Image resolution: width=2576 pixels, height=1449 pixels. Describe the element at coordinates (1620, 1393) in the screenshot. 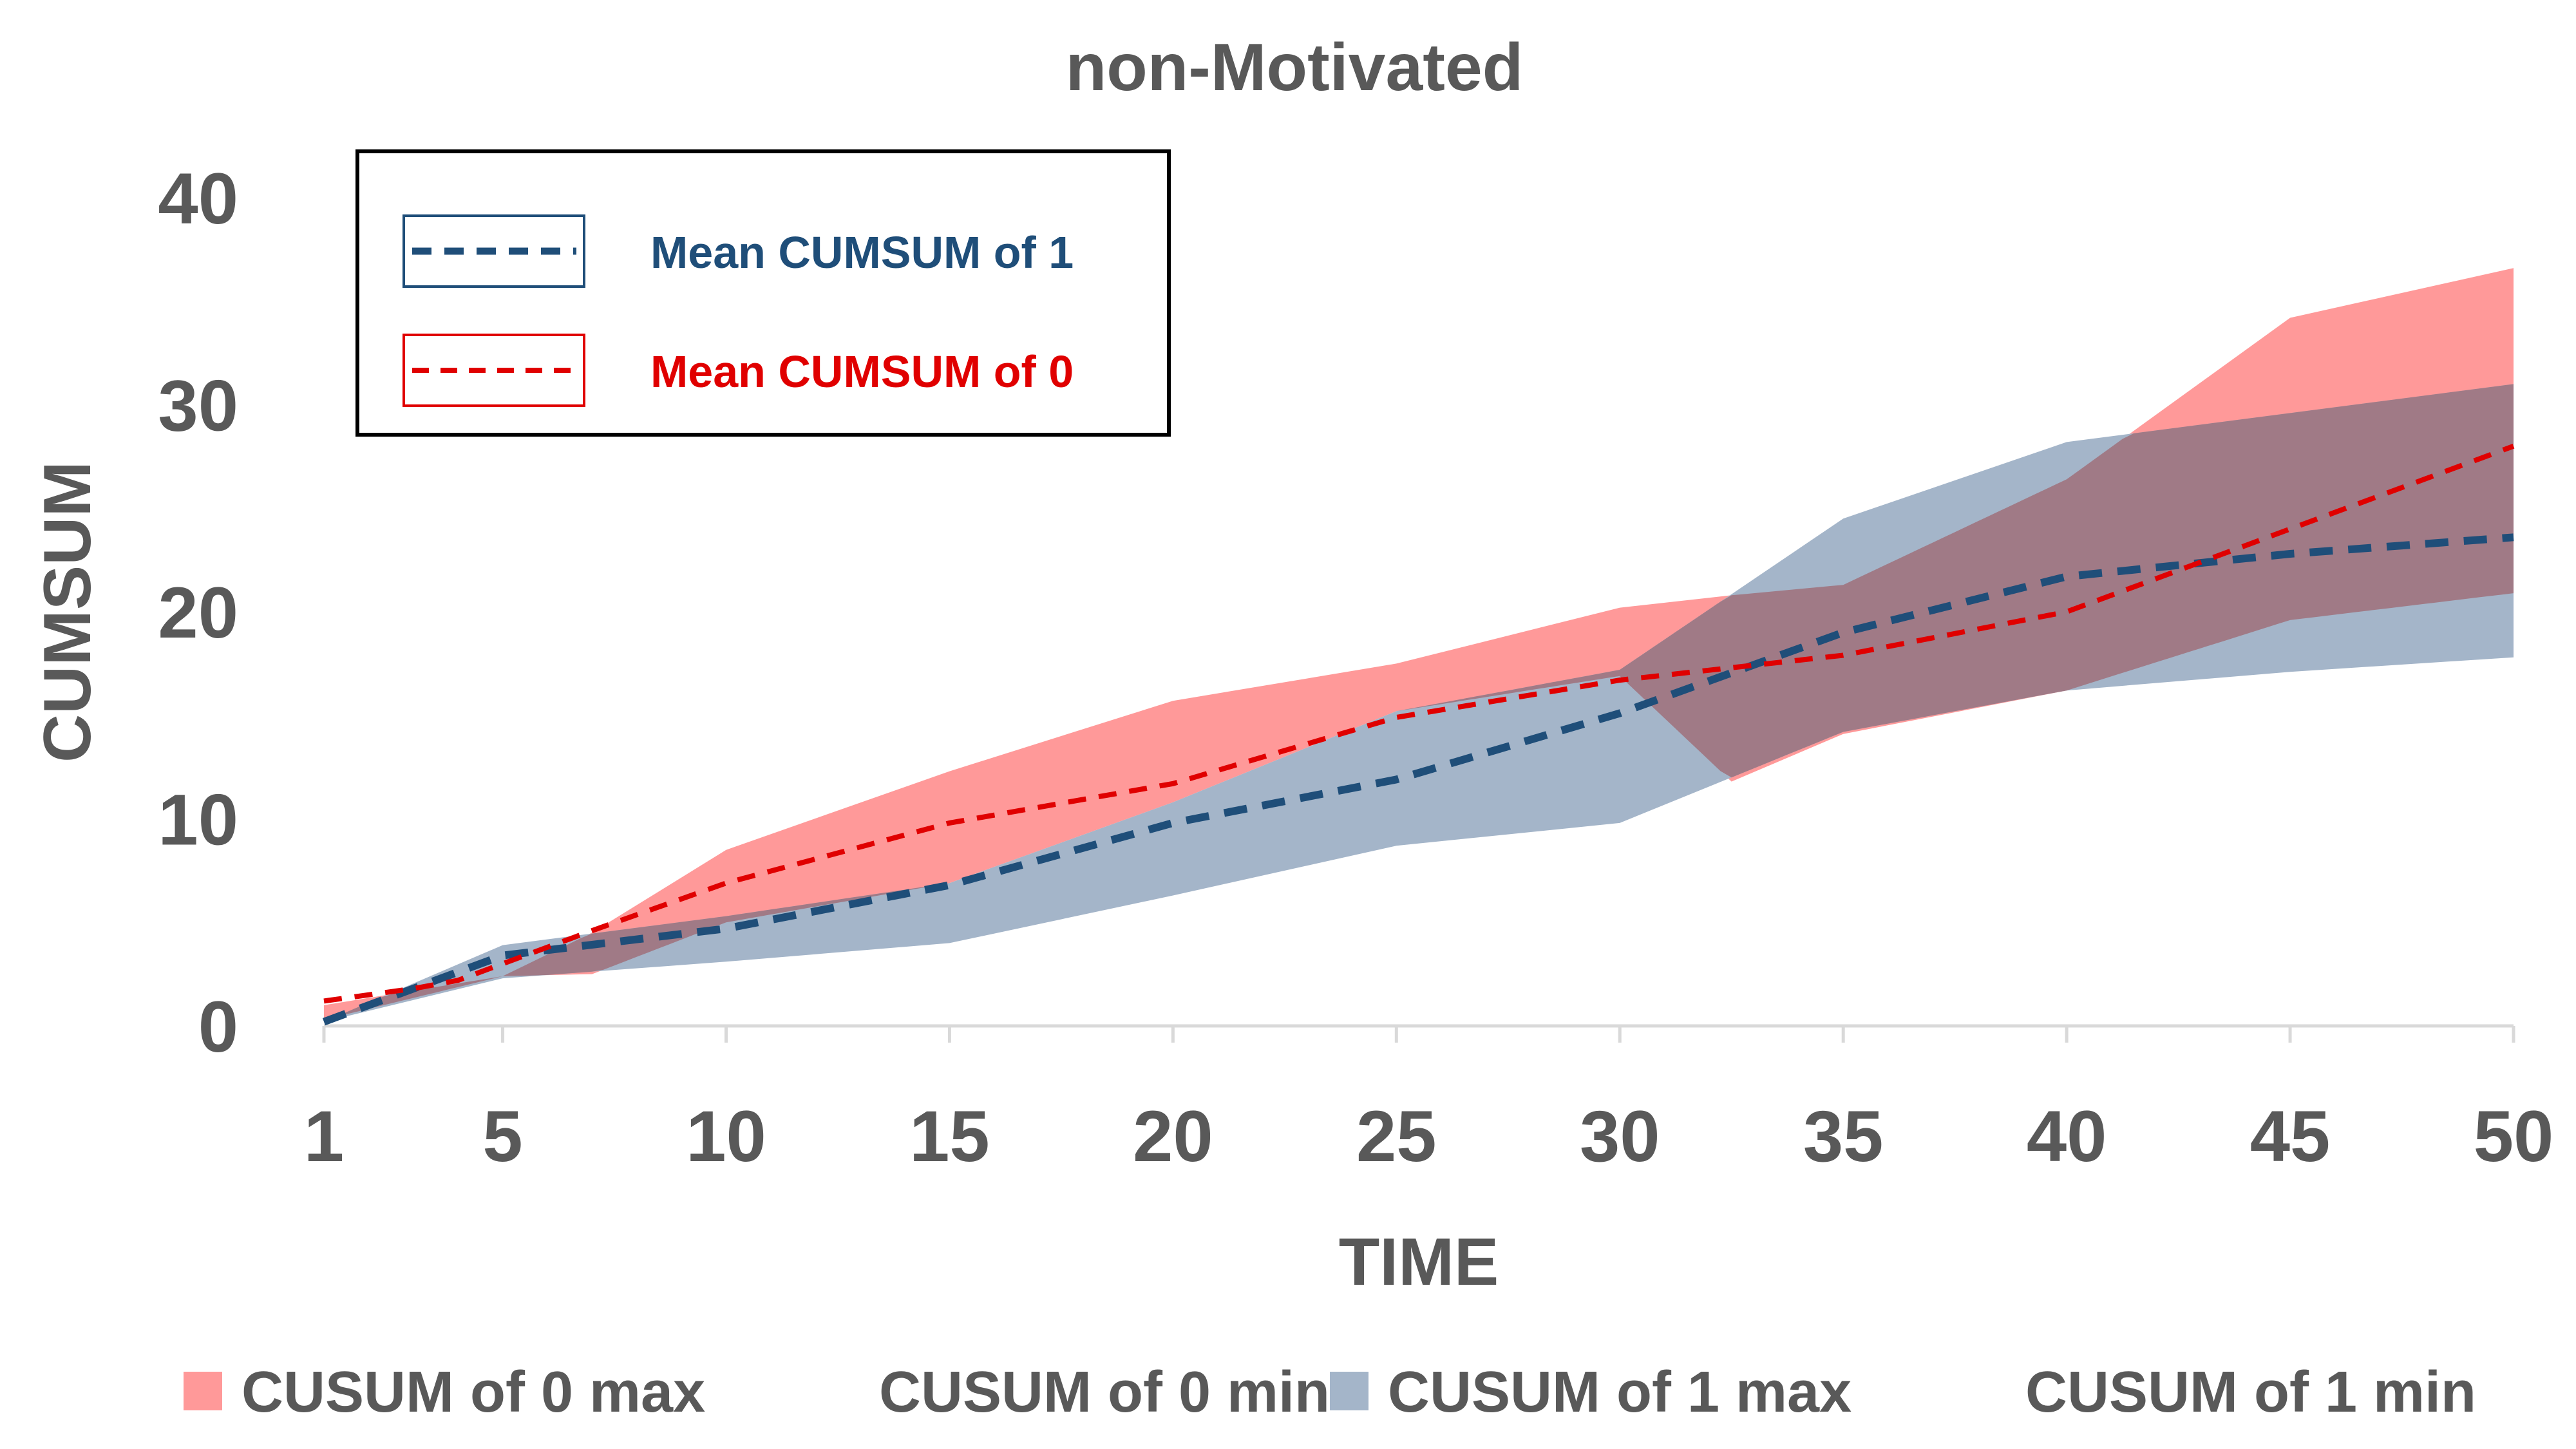

I see `bottom-legend-label-2: CUSUM of 1 max` at that location.